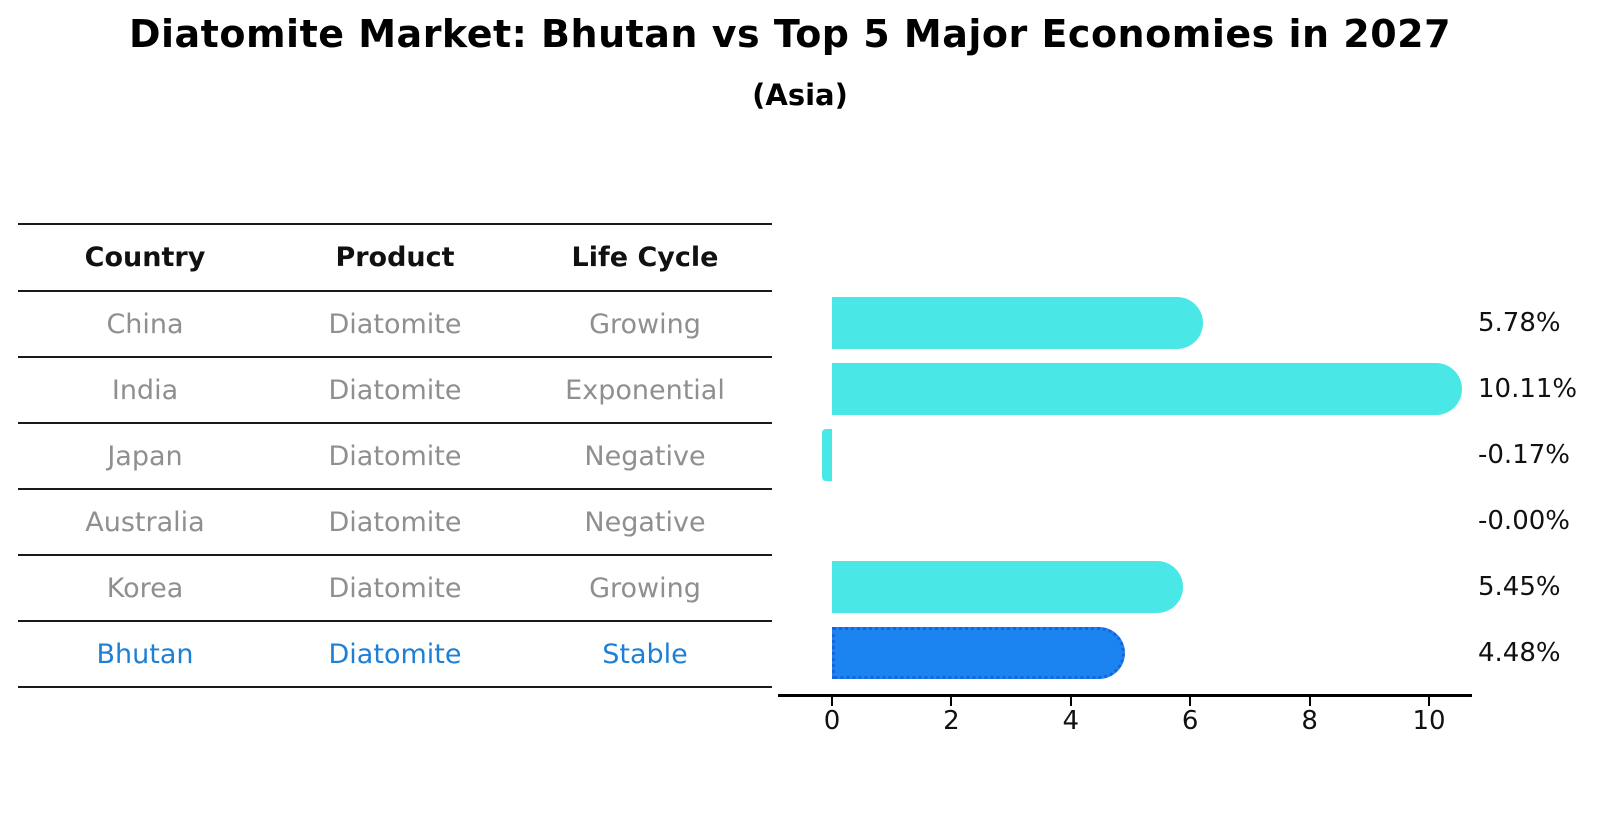 The image size is (1604, 823). I want to click on table-header-life-cycle: Life Cycle, so click(645, 257).